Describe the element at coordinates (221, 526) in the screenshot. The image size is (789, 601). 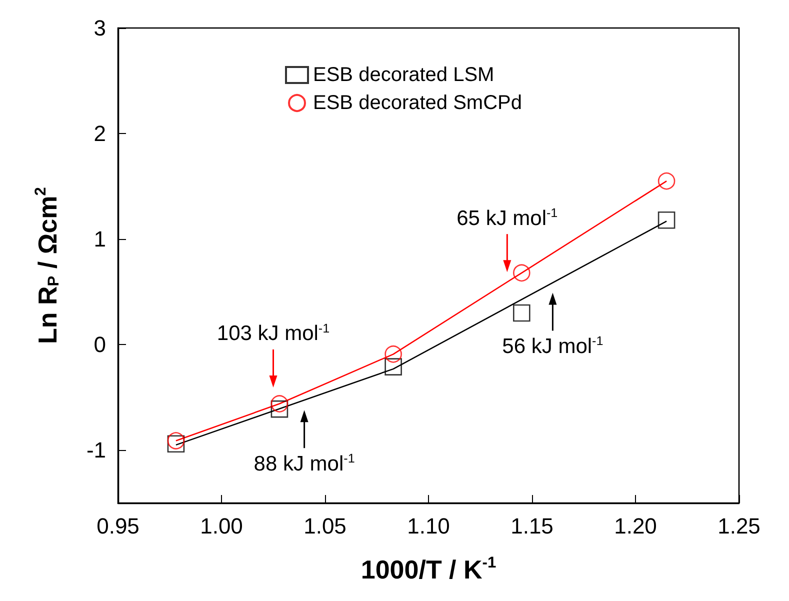
I see `x-tick-label: 1.00` at that location.